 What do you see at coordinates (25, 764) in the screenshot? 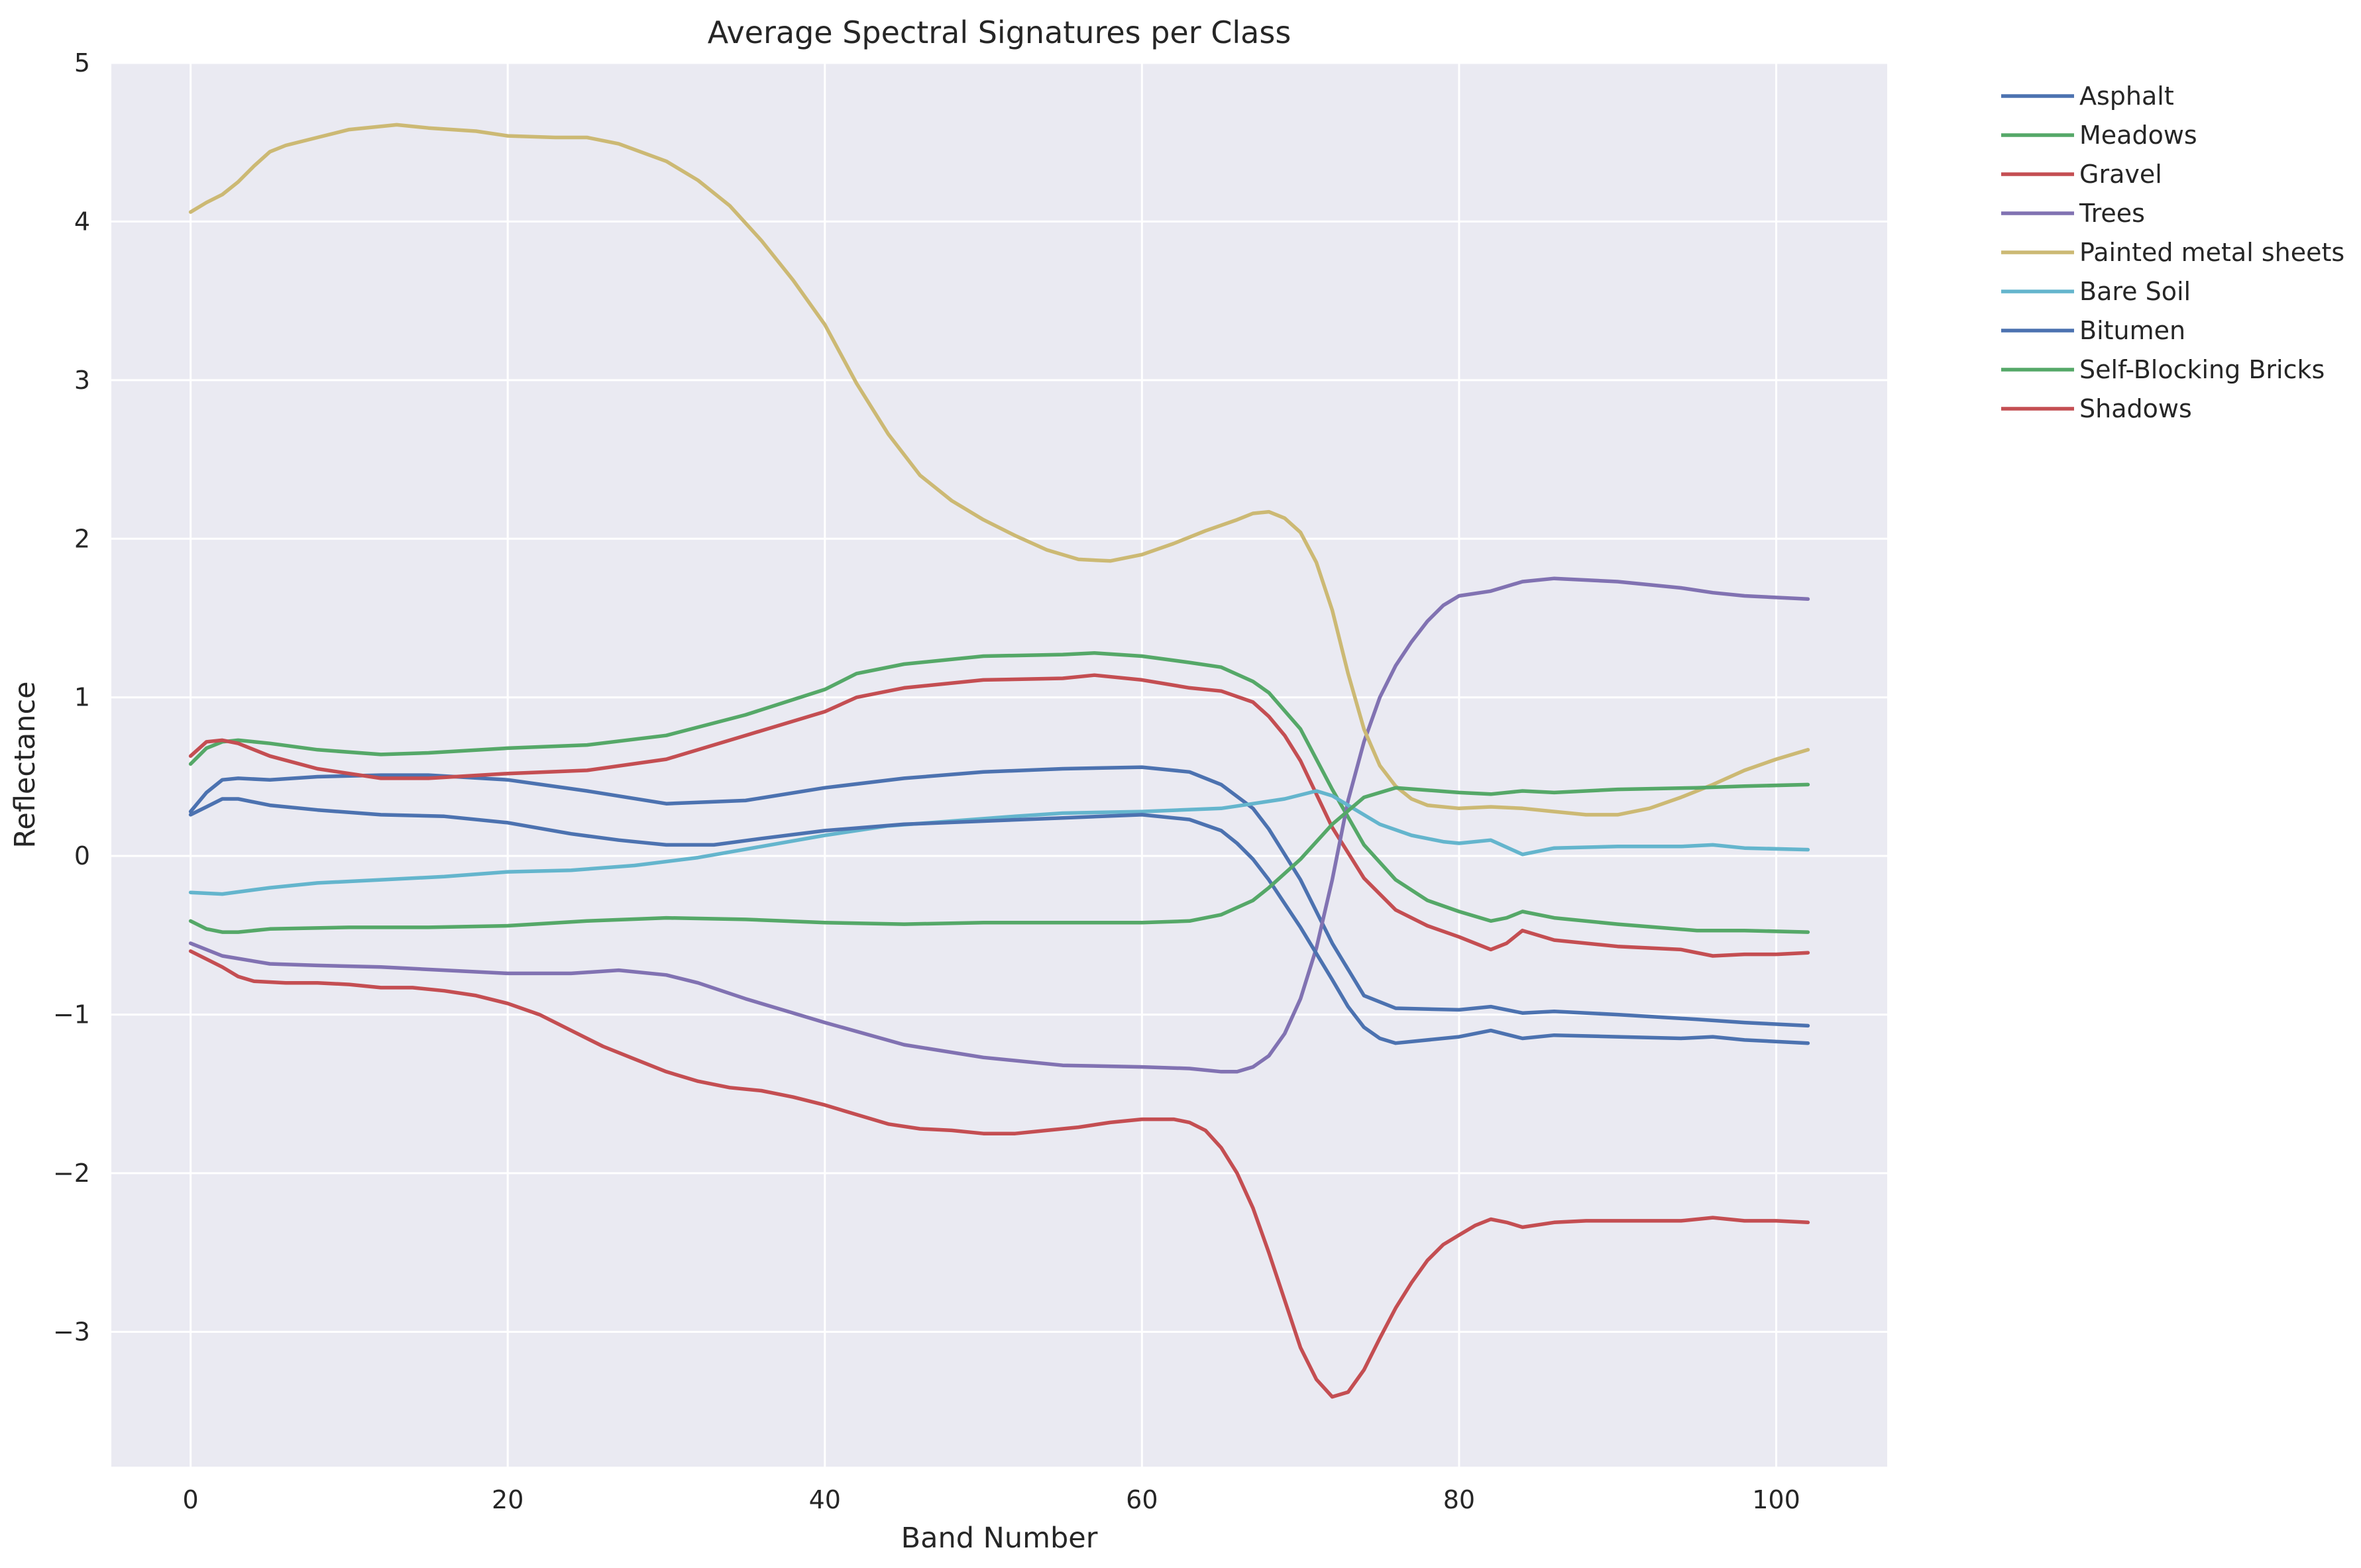
I see `y-axis-label: Reflectance` at bounding box center [25, 764].